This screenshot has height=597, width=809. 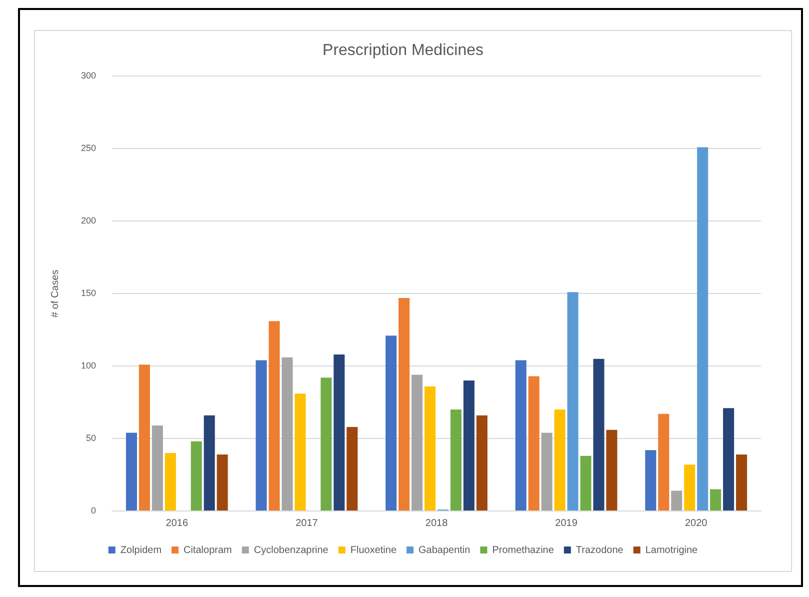 I want to click on y-tick-label: 0, so click(x=93, y=510).